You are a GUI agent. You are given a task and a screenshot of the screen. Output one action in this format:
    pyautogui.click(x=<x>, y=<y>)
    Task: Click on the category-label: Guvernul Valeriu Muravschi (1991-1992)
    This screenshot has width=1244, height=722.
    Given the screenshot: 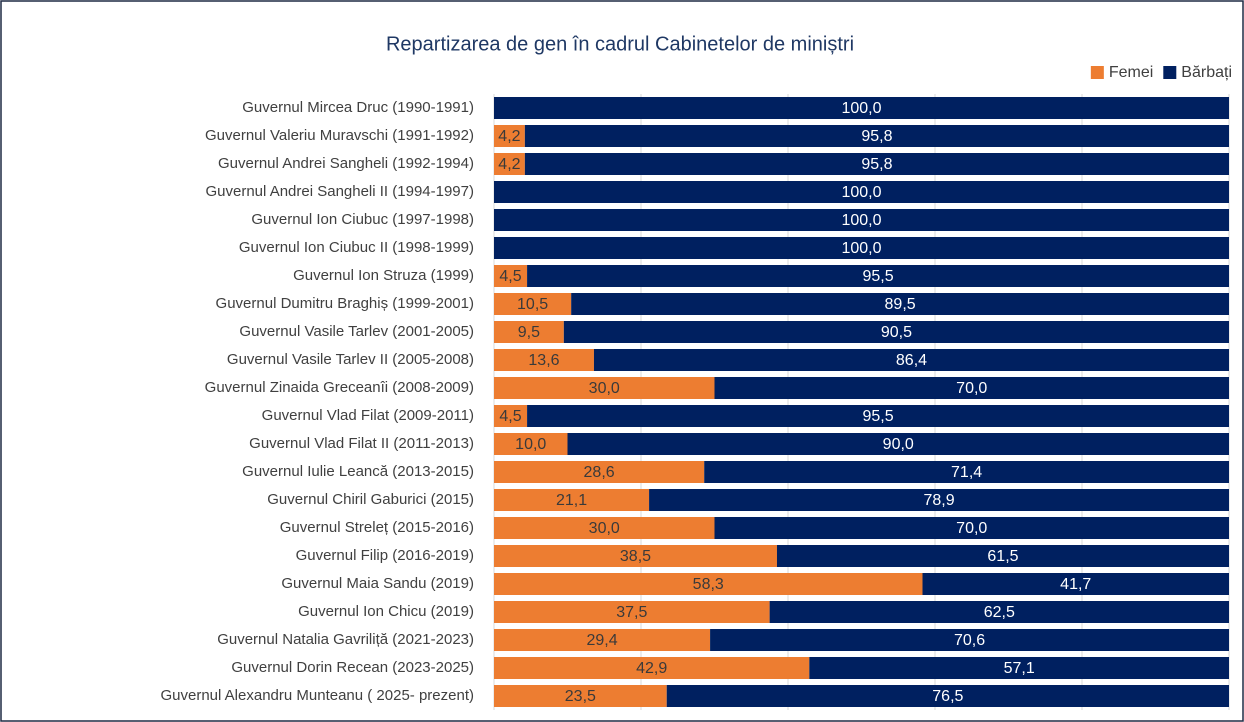 What is the action you would take?
    pyautogui.click(x=339, y=135)
    